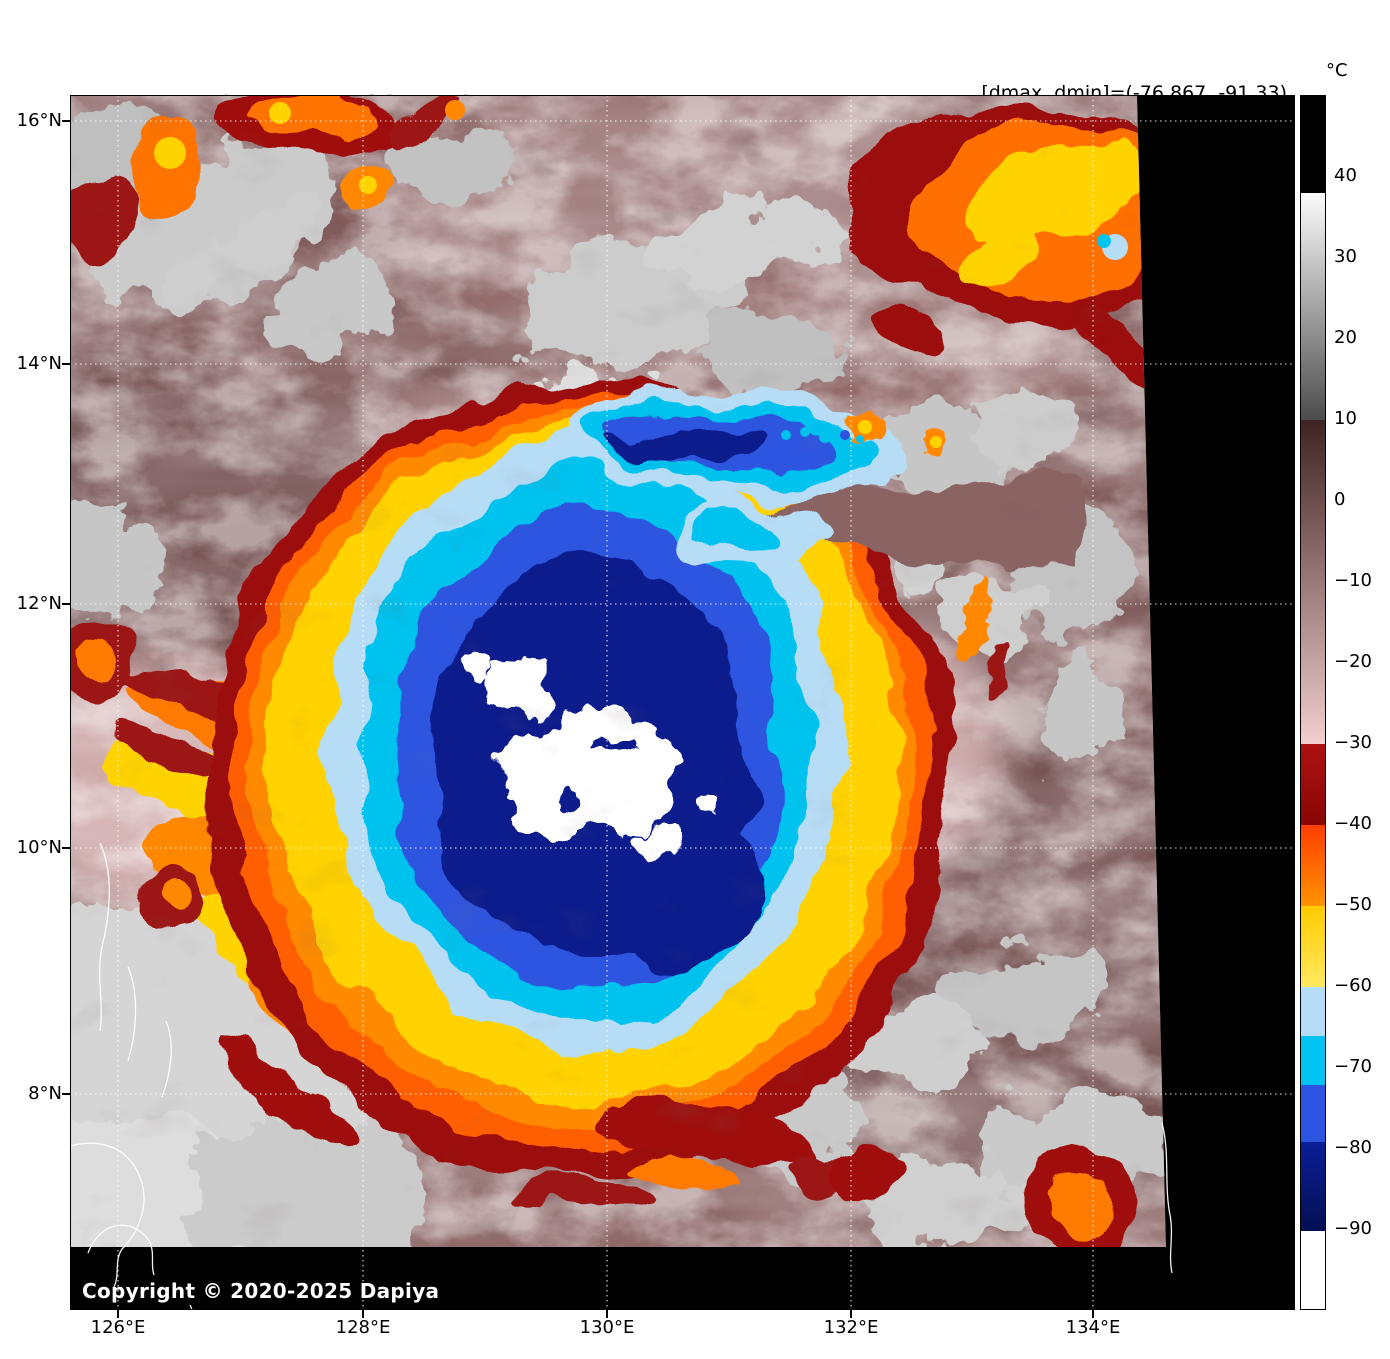 Image resolution: width=1390 pixels, height=1359 pixels. I want to click on colorbar-segment-brown, so click(1313, 582).